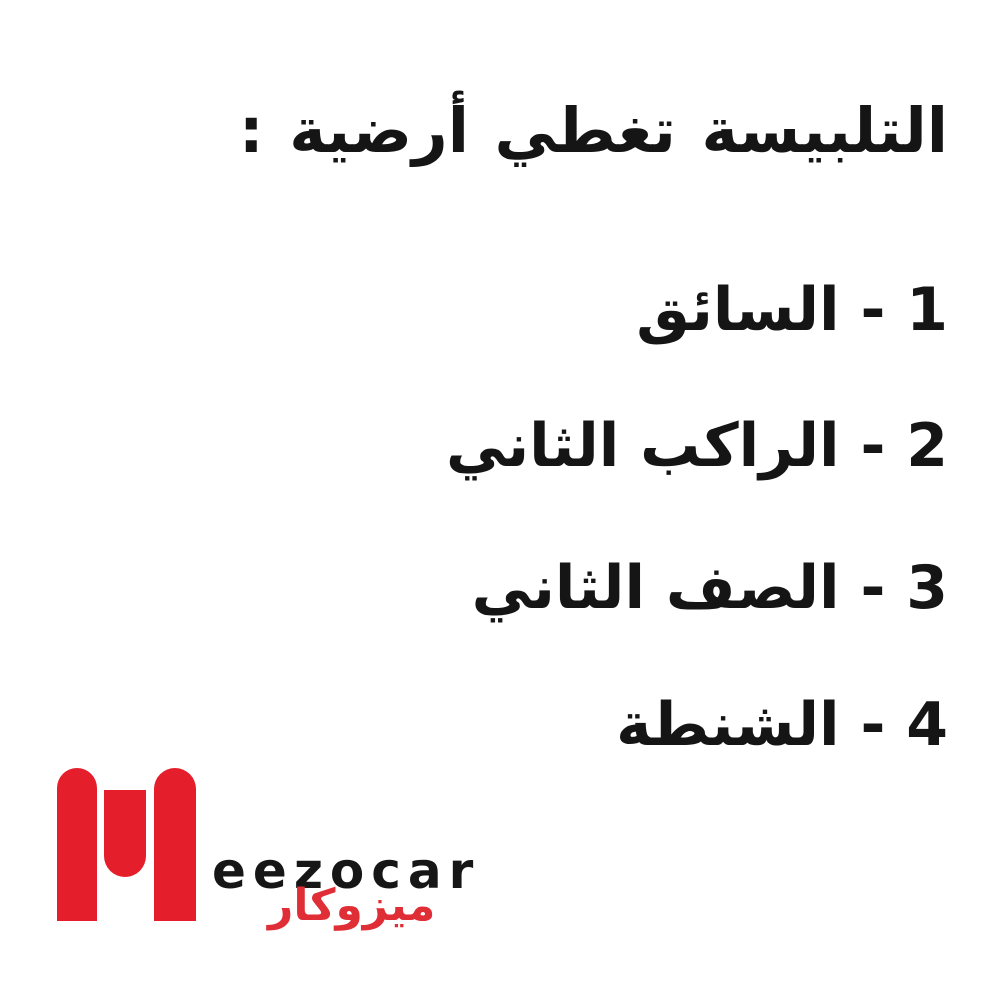  Describe the element at coordinates (346, 871) in the screenshot. I see `brand-name-latin: eezocar` at that location.